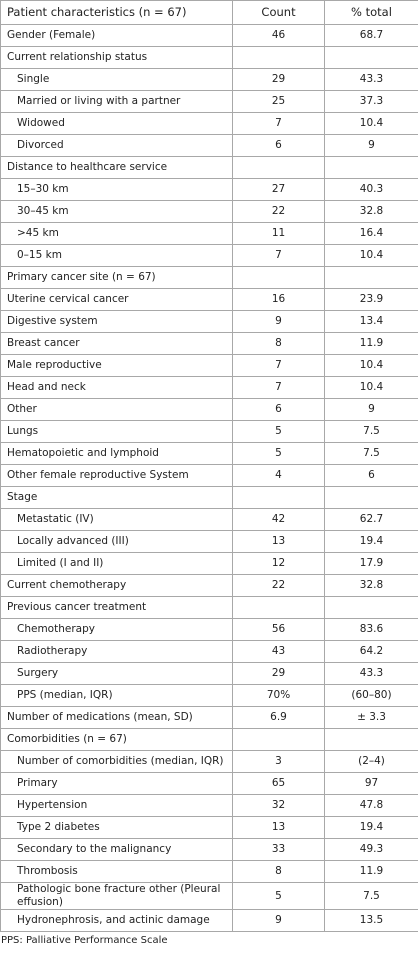  What do you see at coordinates (116, 101) in the screenshot?
I see `row-label: Married or living with a partner` at bounding box center [116, 101].